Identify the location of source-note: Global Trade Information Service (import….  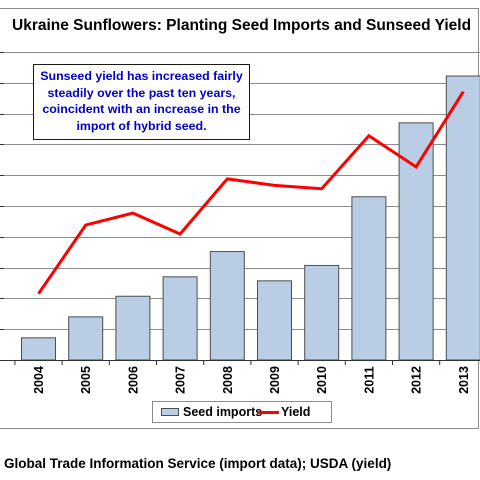
(198, 463).